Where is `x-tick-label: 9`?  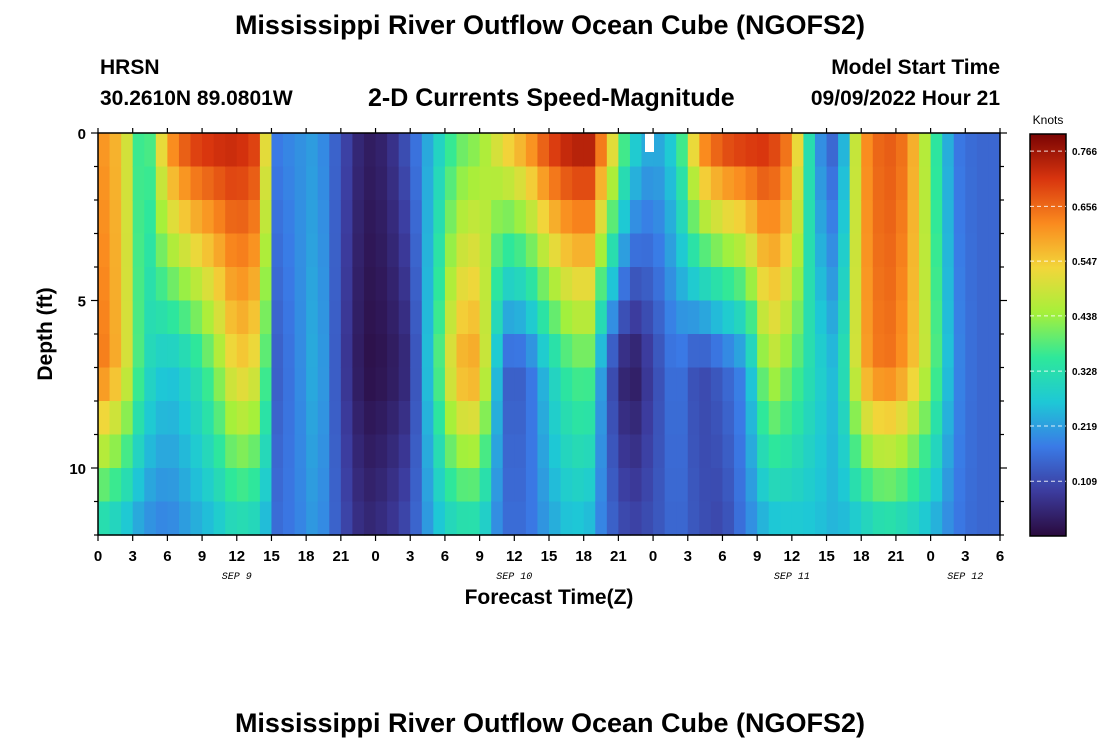
x-tick-label: 9 is located at coordinates (202, 556).